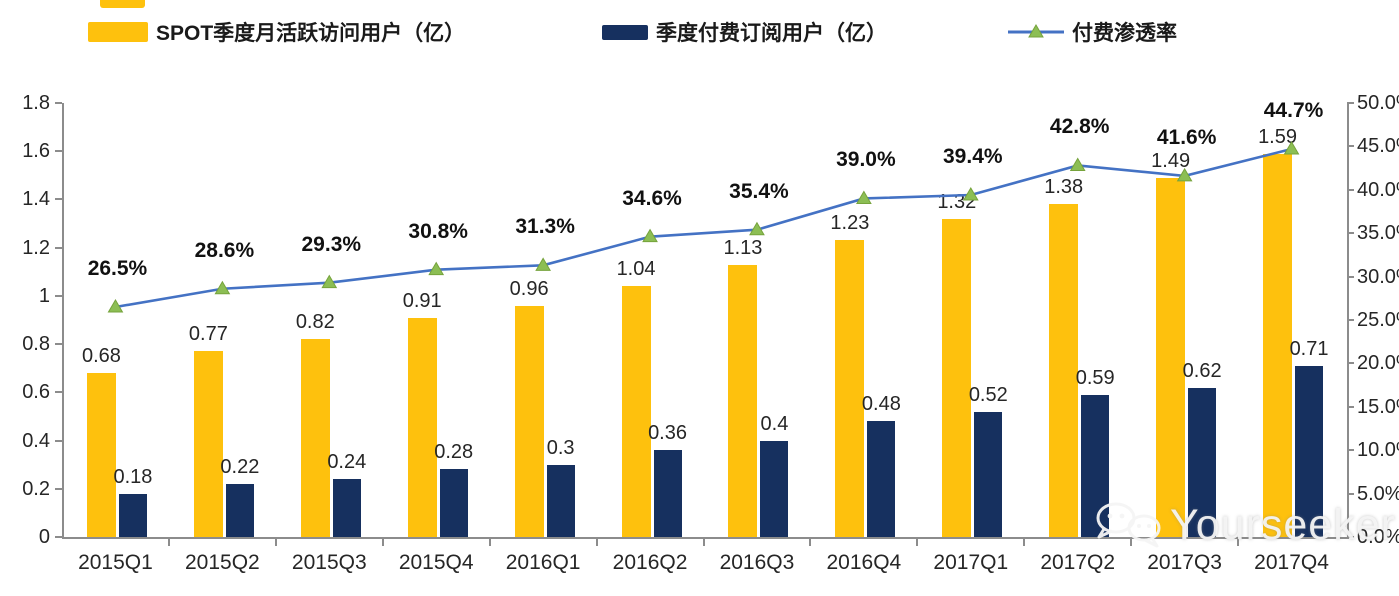 The image size is (1399, 596). I want to click on penetration-label: 28.6%, so click(224, 250).